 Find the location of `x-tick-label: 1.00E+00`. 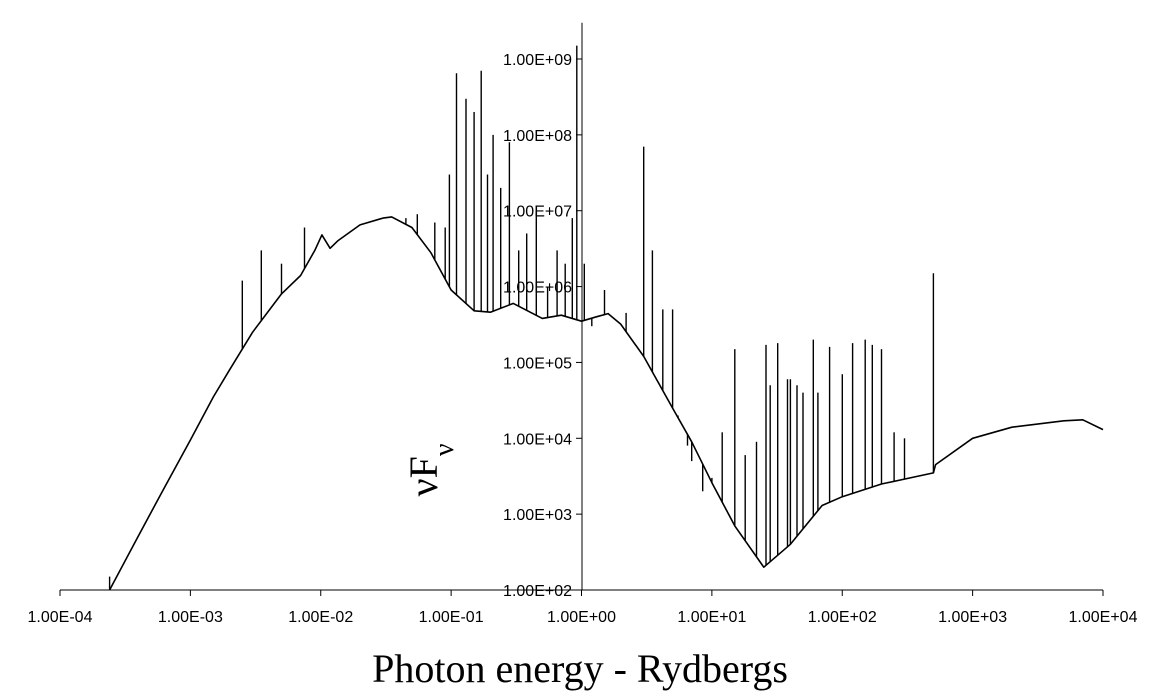

x-tick-label: 1.00E+00 is located at coordinates (581, 617).